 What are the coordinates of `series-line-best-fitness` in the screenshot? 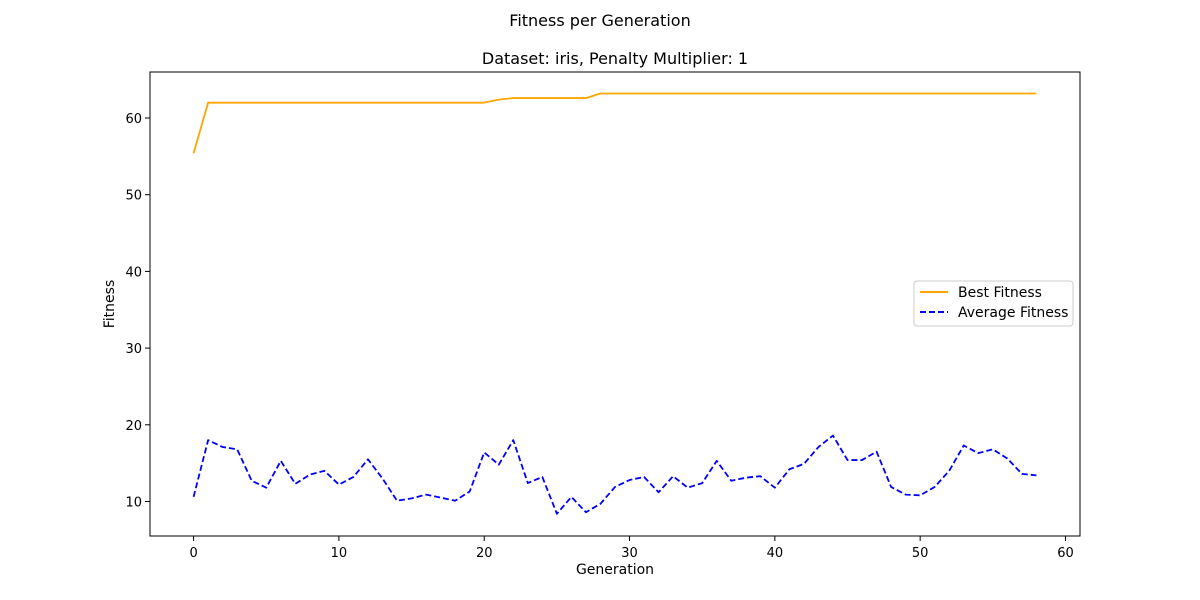 It's located at (614, 123).